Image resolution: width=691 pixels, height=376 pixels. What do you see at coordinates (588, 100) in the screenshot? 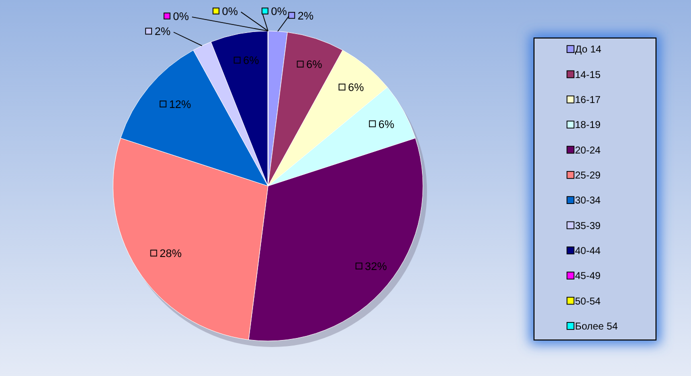
I see `legend-label: 16-17` at bounding box center [588, 100].